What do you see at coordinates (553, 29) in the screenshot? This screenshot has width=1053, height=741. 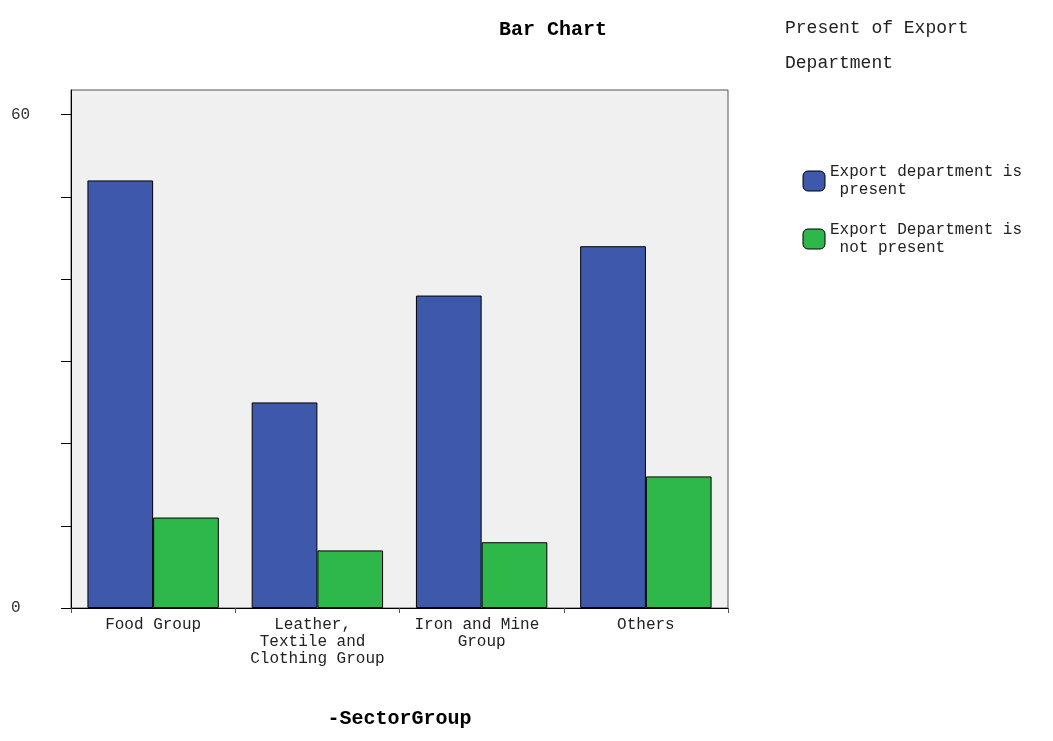 I see `chart-title: Bar Chart` at bounding box center [553, 29].